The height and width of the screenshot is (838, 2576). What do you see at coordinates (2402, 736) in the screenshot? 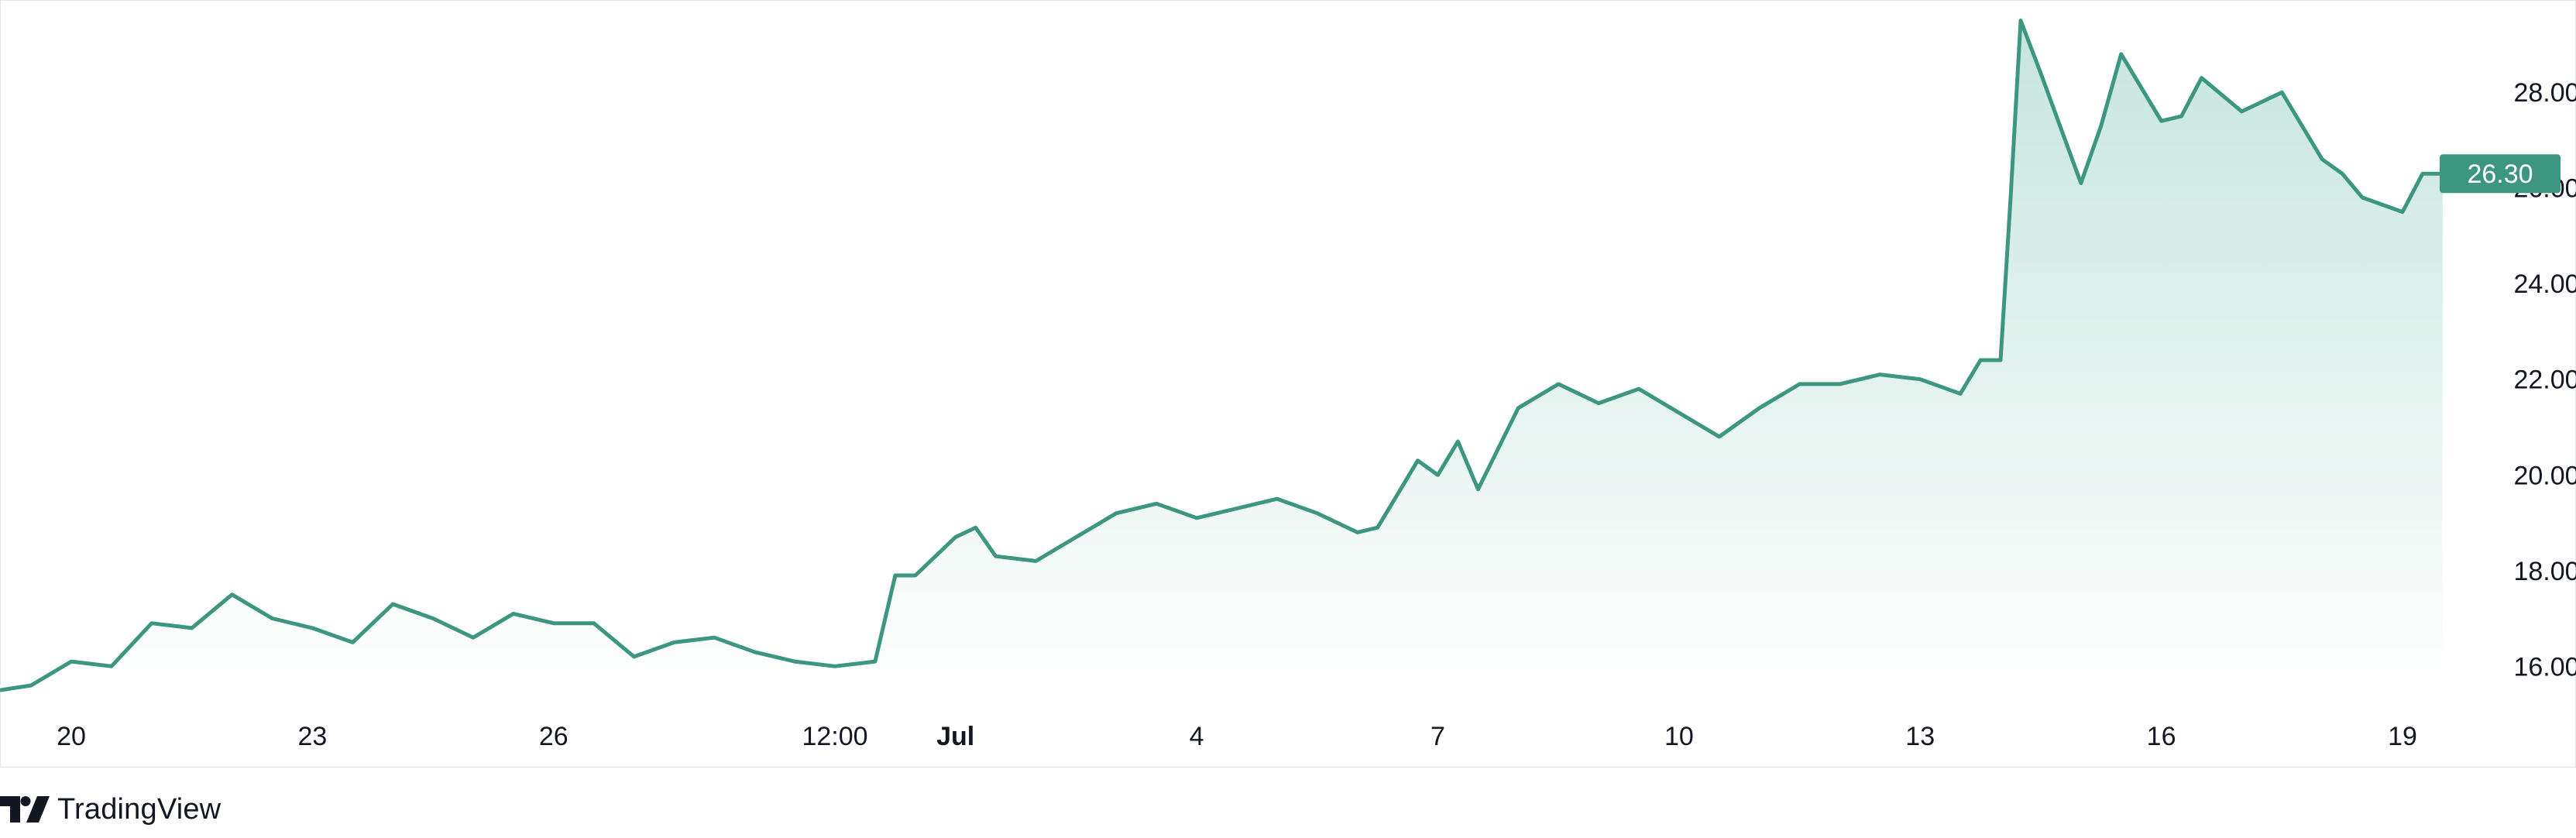
I see `x-tick-label: 19` at bounding box center [2402, 736].